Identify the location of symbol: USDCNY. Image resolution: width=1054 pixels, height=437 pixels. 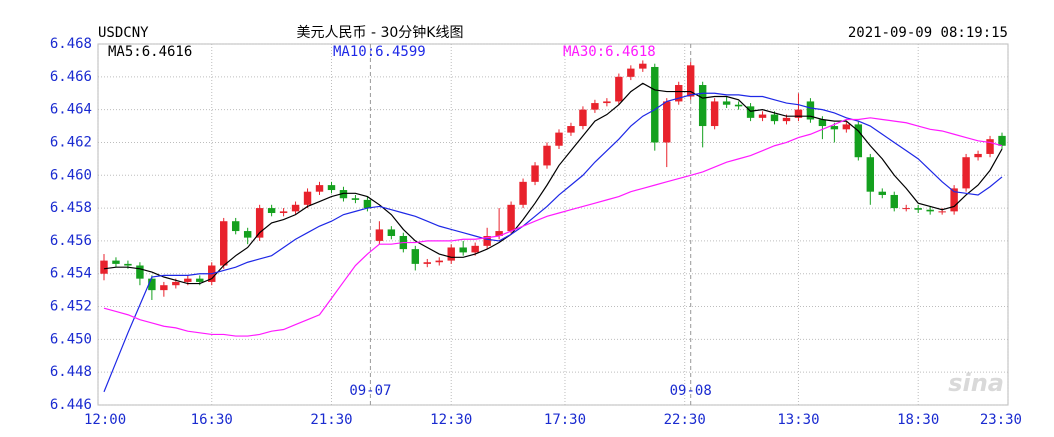
(123, 33).